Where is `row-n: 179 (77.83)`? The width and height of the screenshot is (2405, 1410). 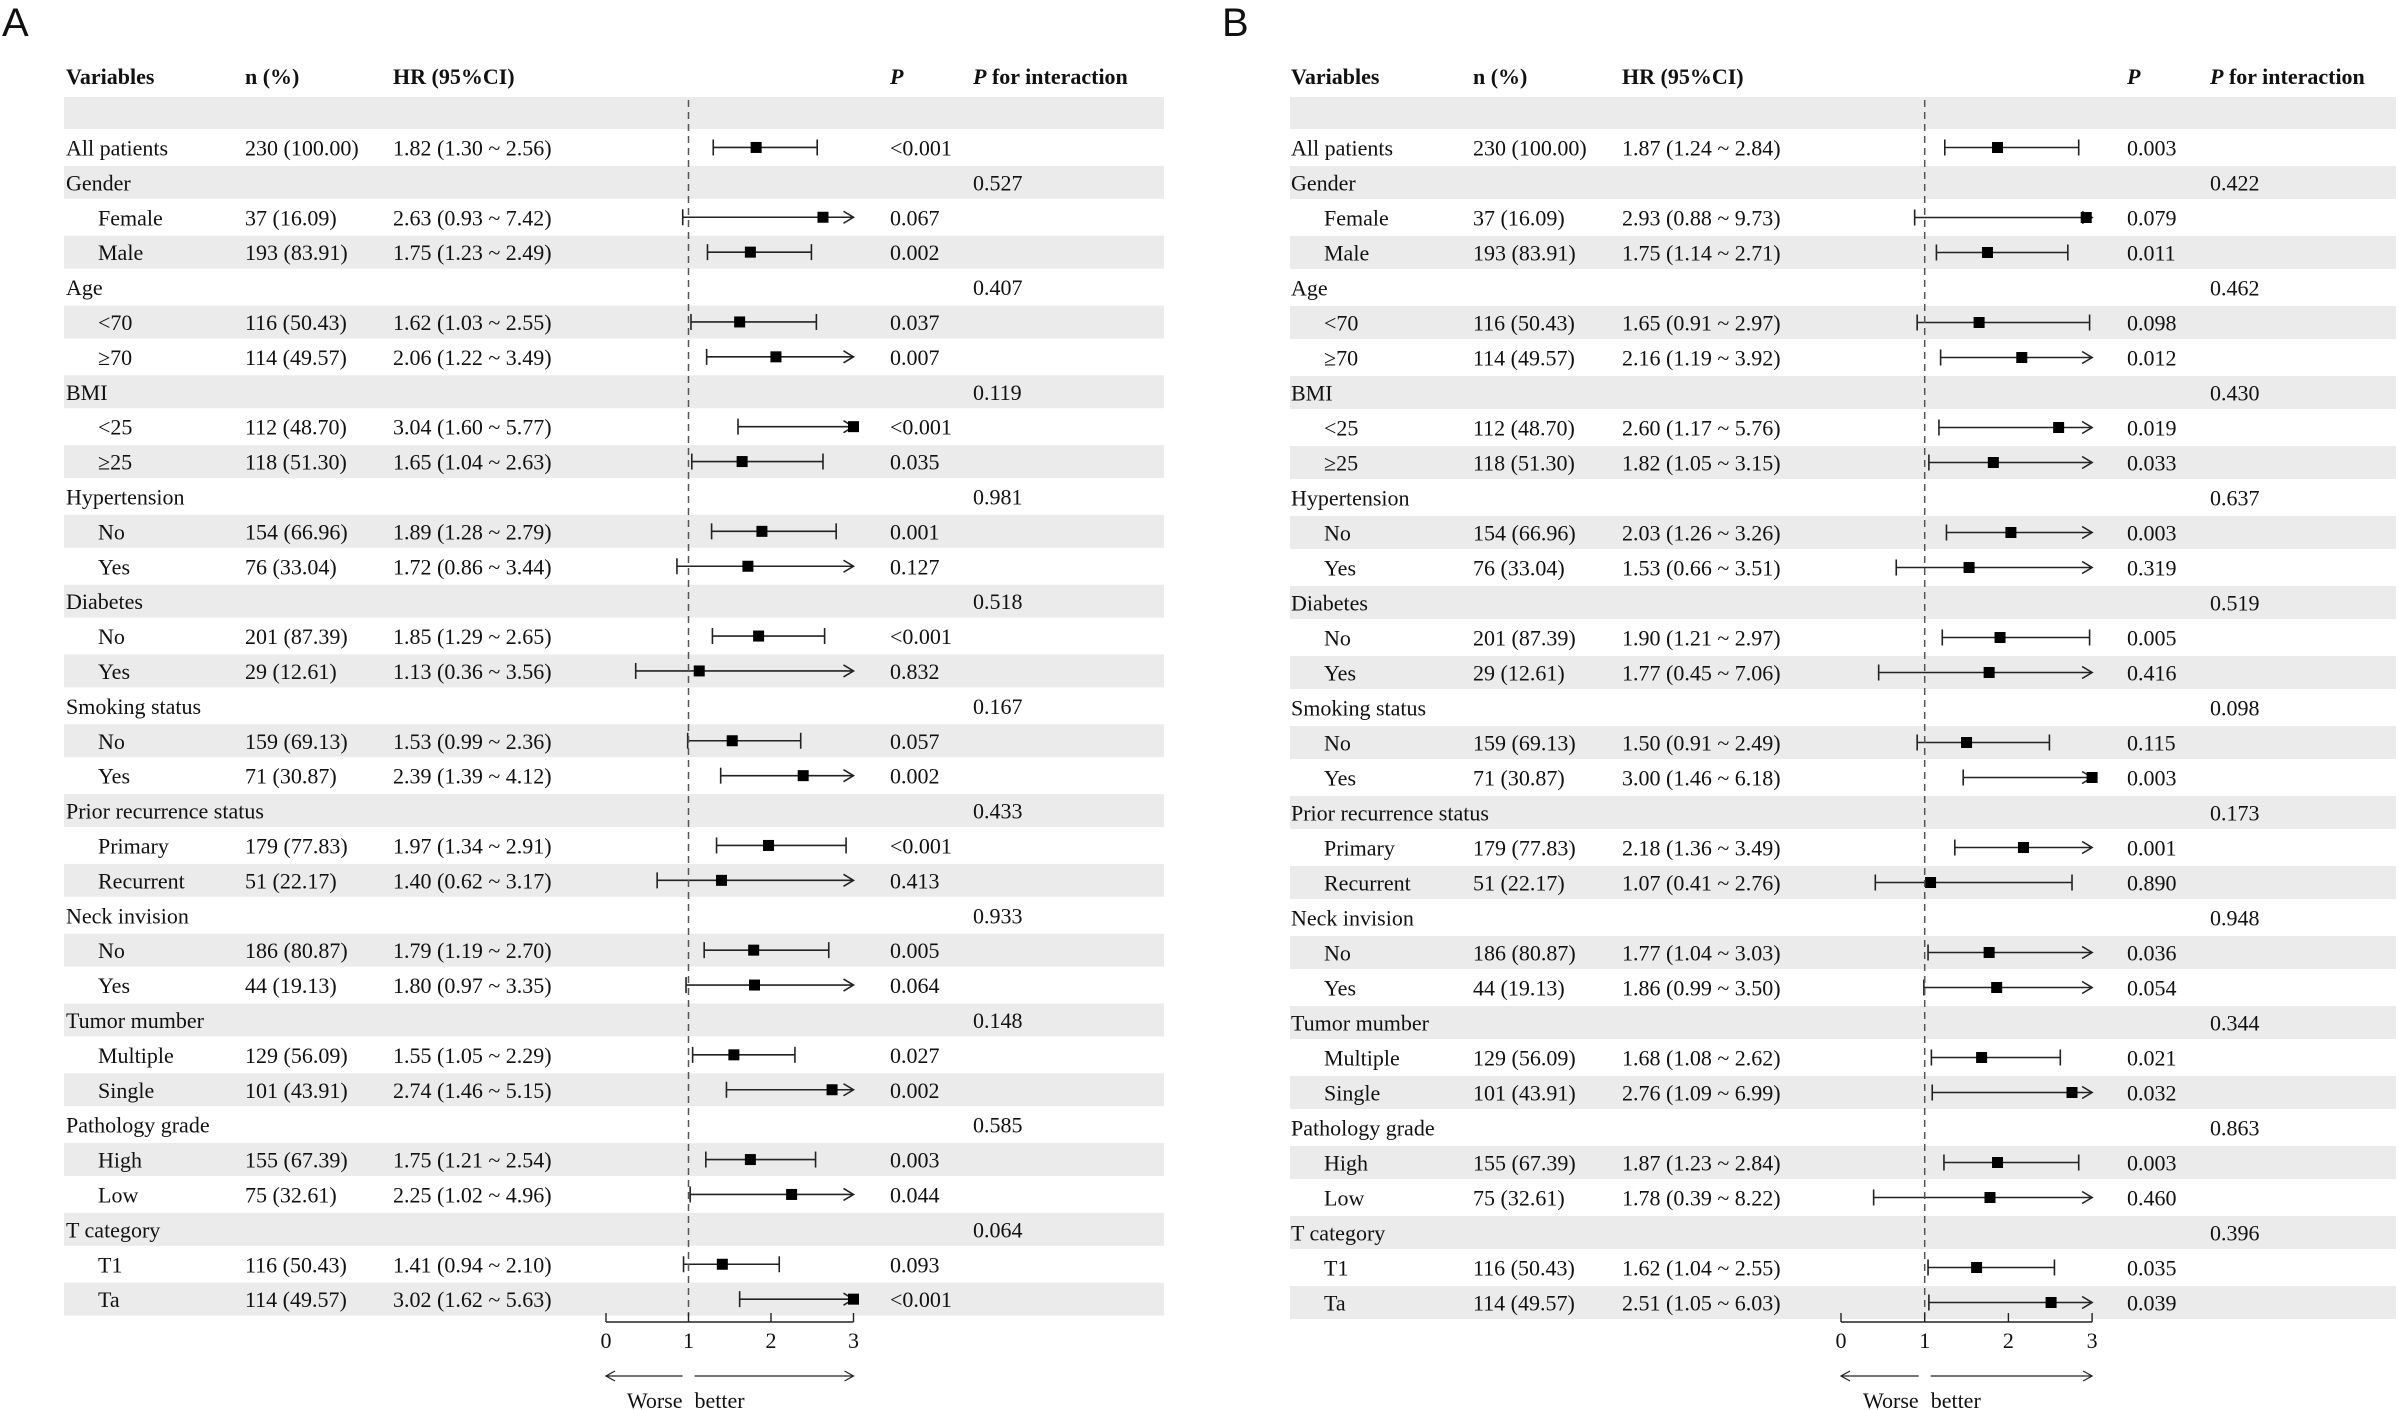
row-n: 179 (77.83) is located at coordinates (296, 845).